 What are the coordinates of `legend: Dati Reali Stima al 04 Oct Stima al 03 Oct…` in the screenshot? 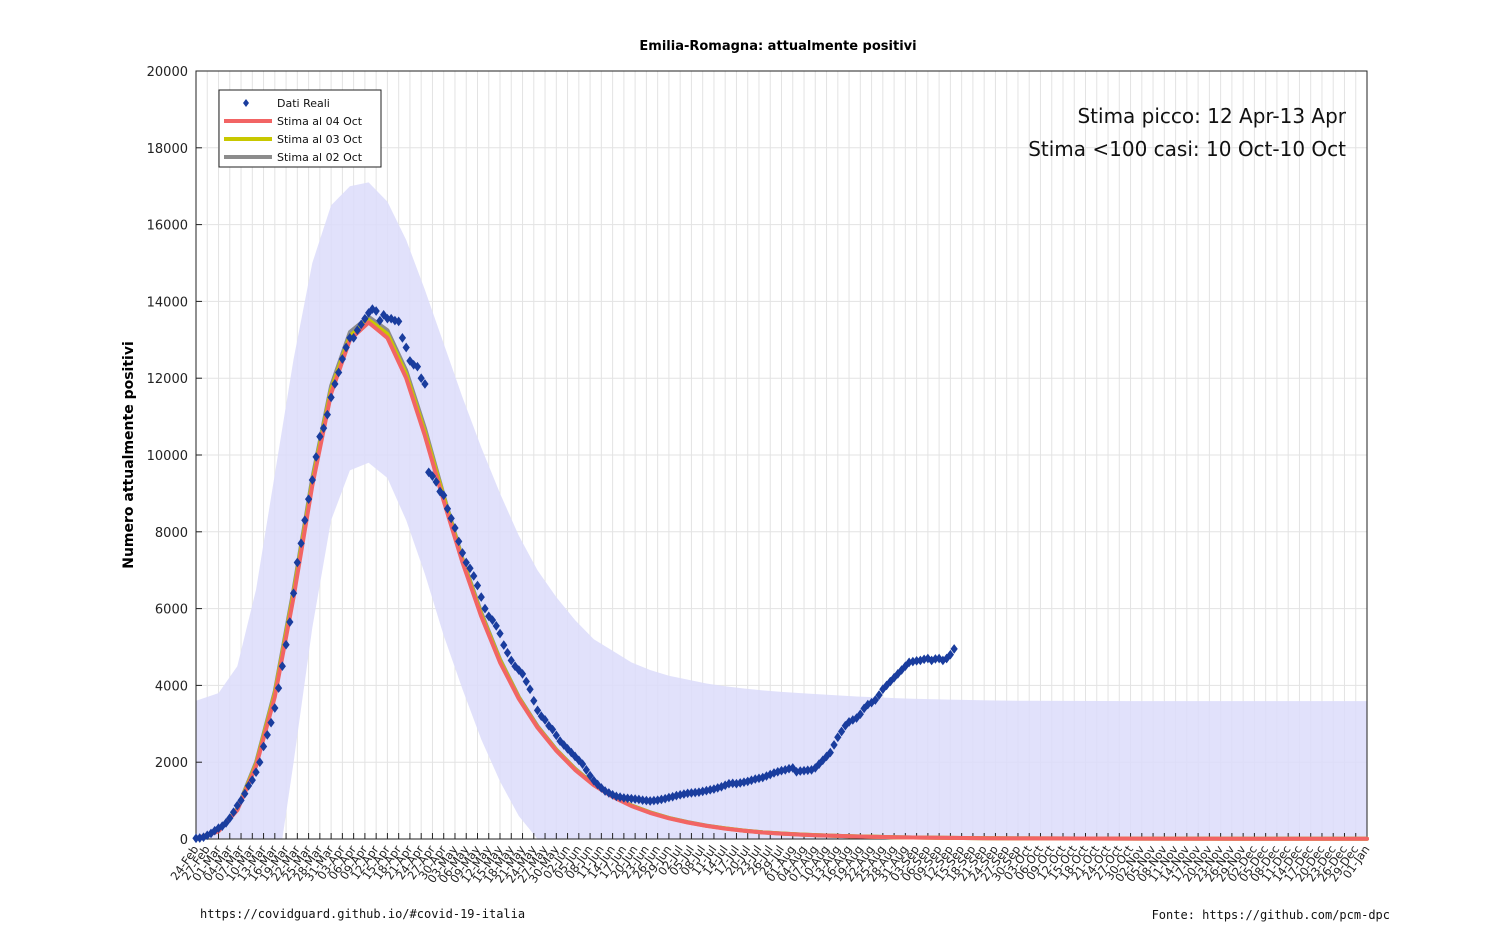 It's located at (300, 128).